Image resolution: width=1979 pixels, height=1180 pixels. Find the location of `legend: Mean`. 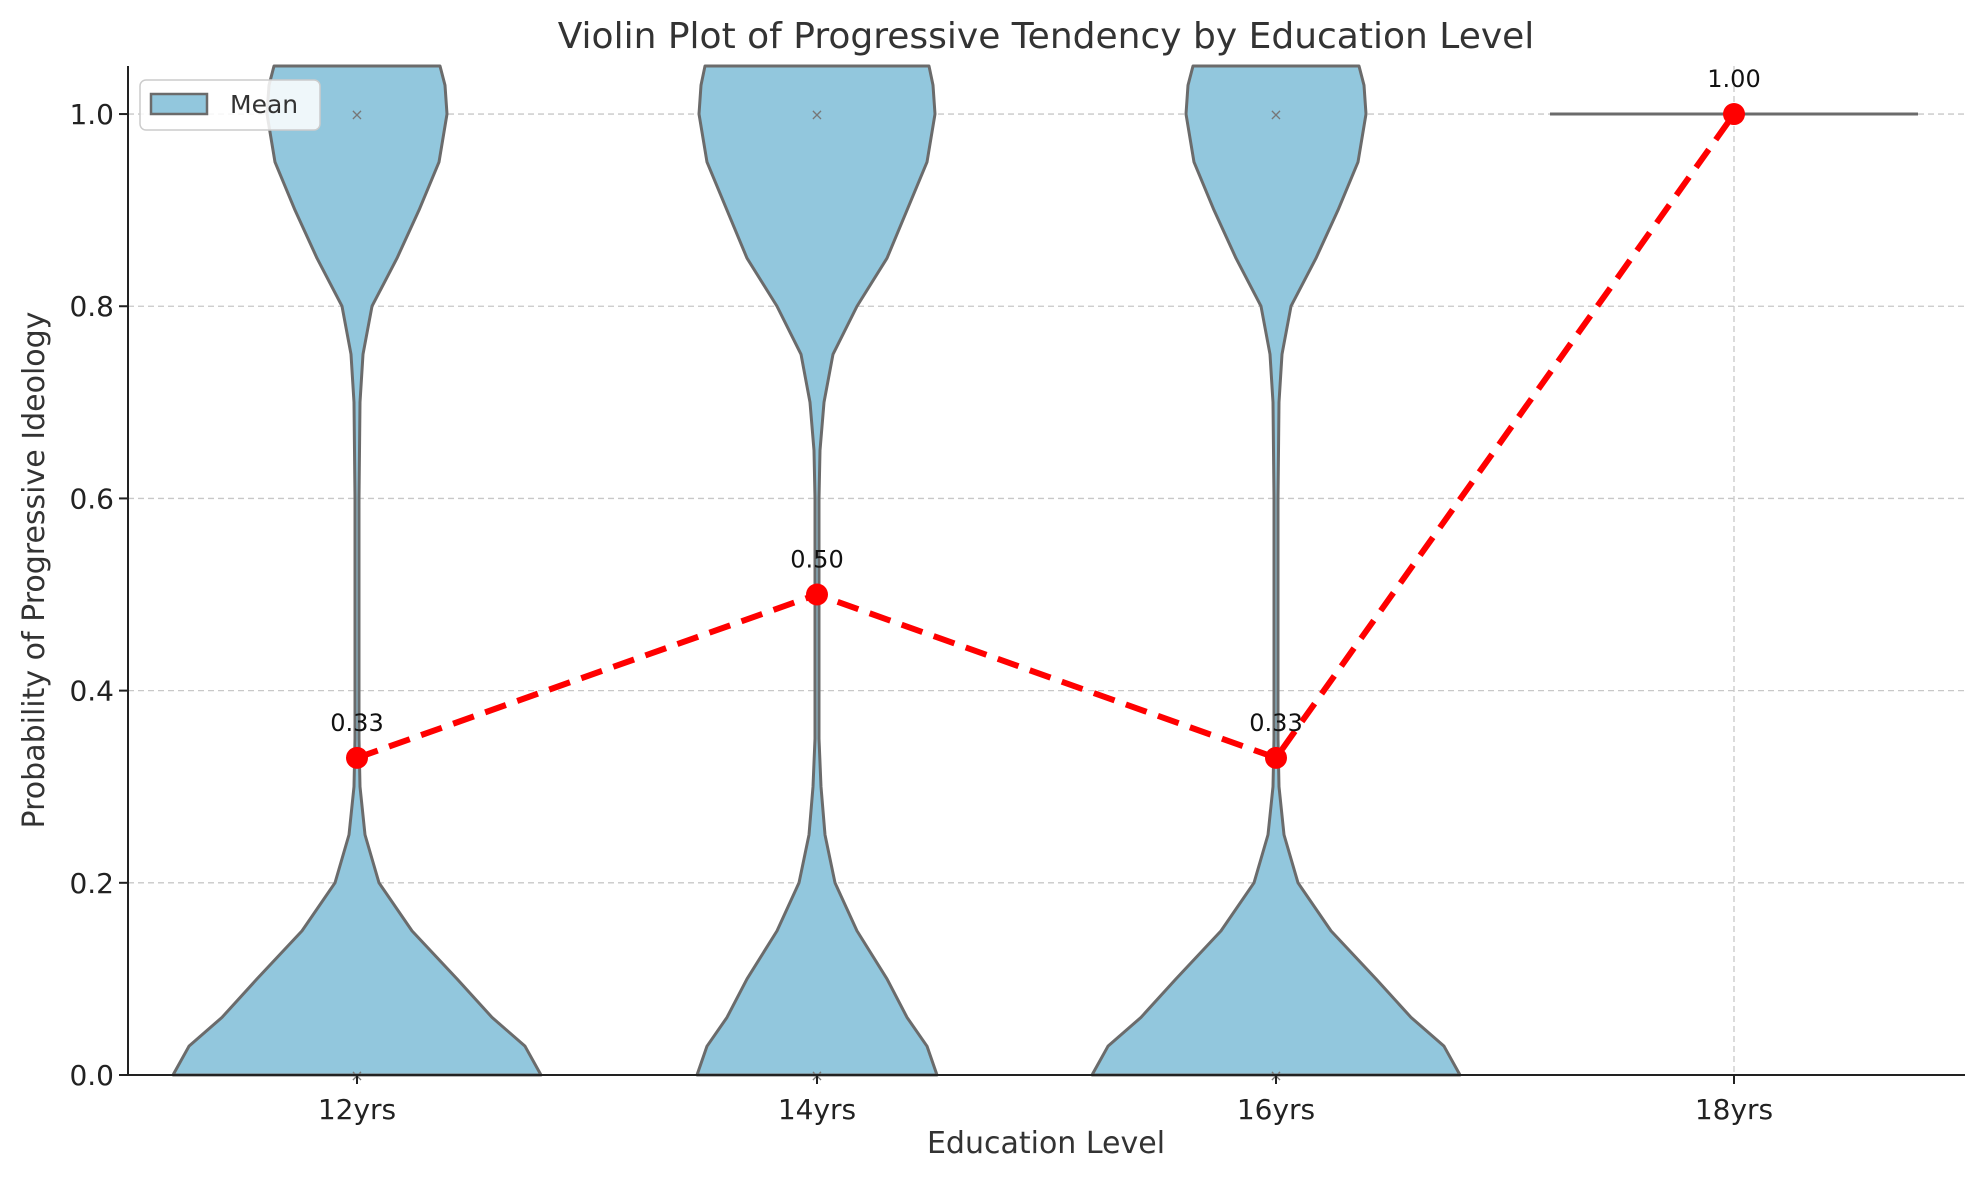

legend: Mean is located at coordinates (230, 105).